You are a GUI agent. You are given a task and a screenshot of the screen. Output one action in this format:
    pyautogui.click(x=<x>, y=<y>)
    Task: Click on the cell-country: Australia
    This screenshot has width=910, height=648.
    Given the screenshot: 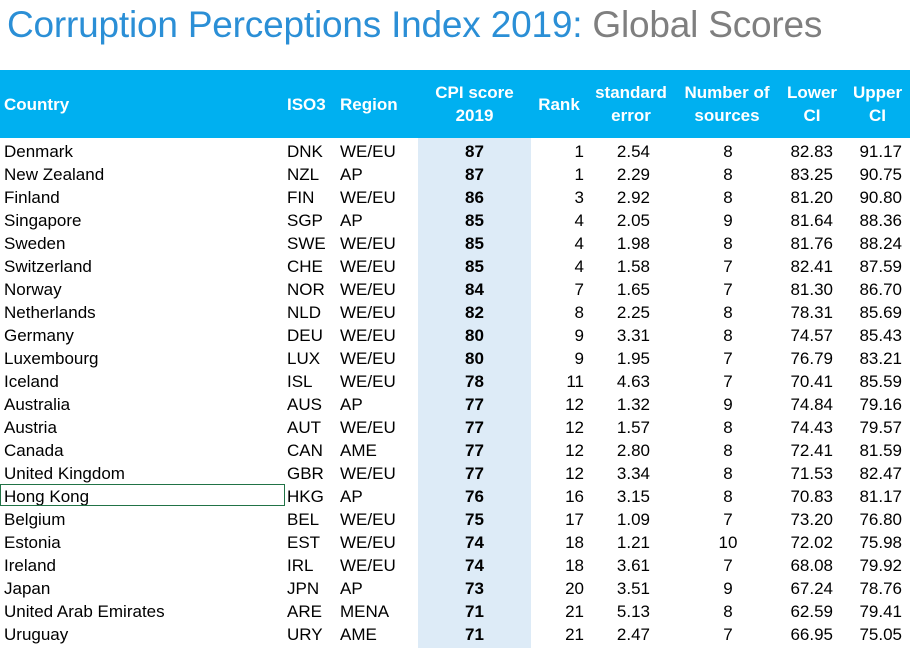 What is the action you would take?
    pyautogui.click(x=37, y=404)
    